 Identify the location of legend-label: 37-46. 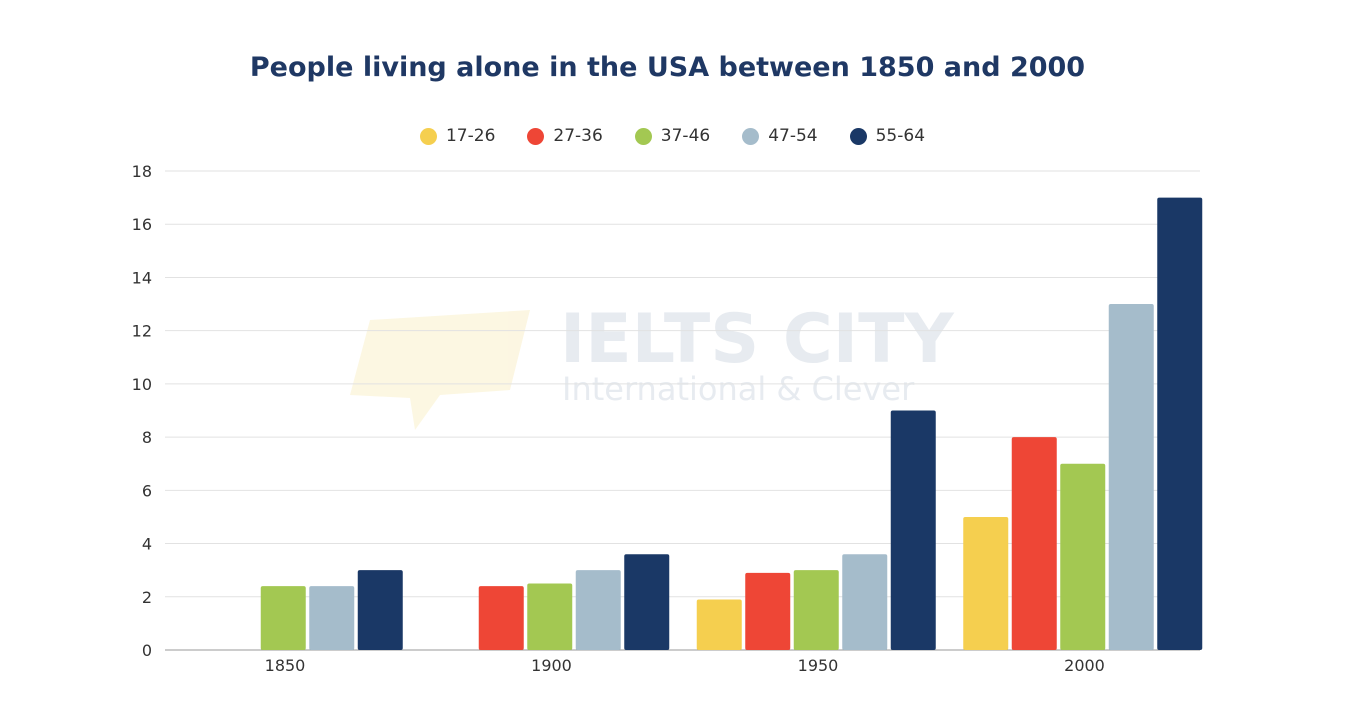
(685, 136).